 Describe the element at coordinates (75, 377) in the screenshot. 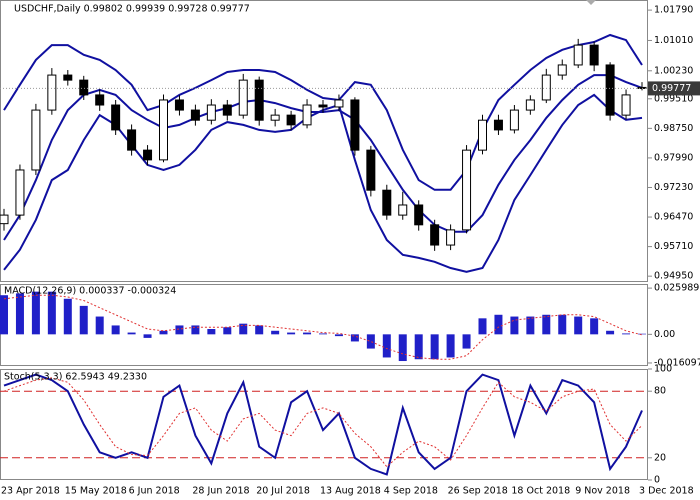

I see `panel-title: Stoch(5,3,3) 62.5943 49.2330` at that location.